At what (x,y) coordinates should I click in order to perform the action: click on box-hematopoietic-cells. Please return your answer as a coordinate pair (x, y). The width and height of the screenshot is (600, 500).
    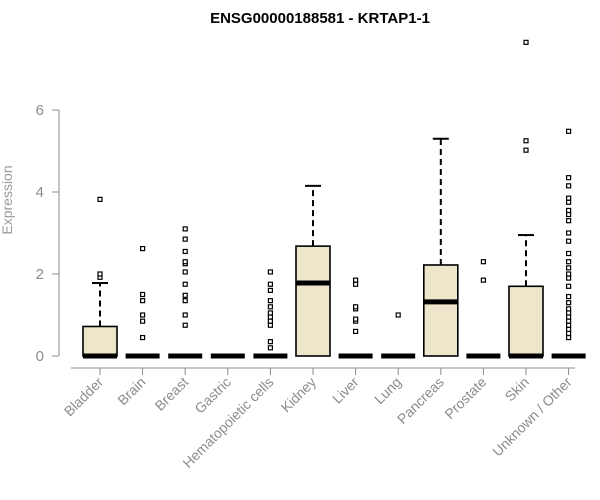
    Looking at the image, I should click on (270, 314).